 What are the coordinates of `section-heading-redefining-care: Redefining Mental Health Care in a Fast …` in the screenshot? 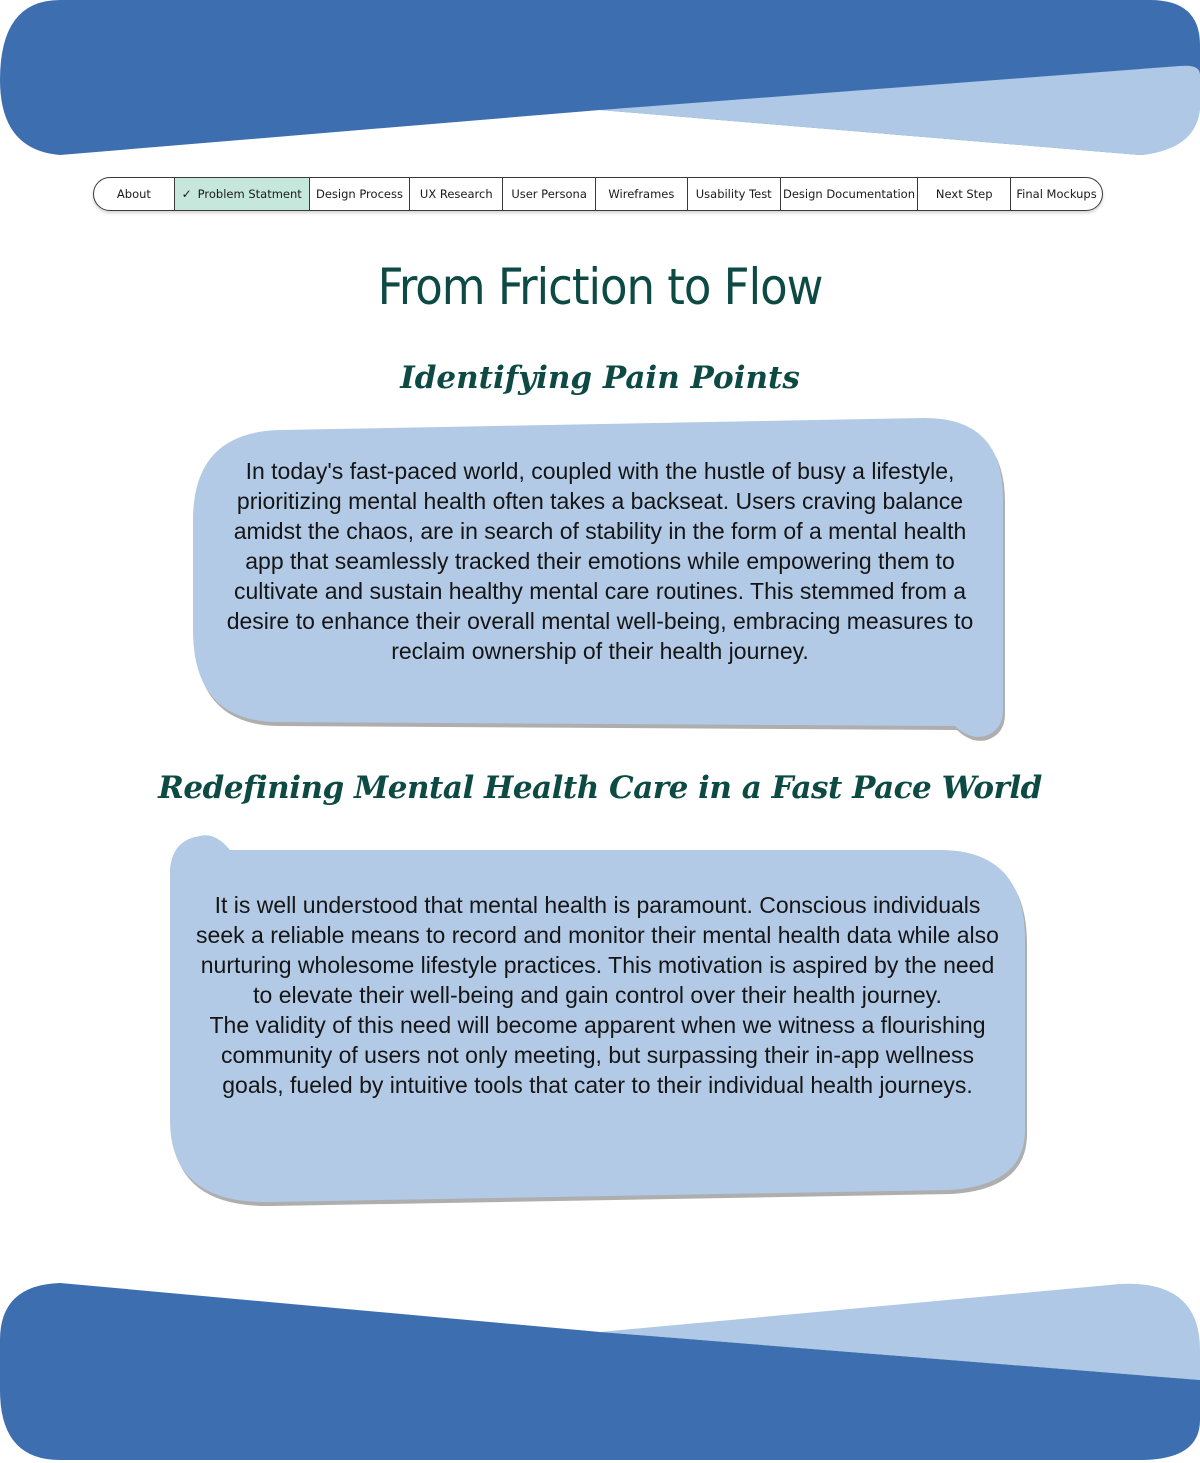 It's located at (600, 788).